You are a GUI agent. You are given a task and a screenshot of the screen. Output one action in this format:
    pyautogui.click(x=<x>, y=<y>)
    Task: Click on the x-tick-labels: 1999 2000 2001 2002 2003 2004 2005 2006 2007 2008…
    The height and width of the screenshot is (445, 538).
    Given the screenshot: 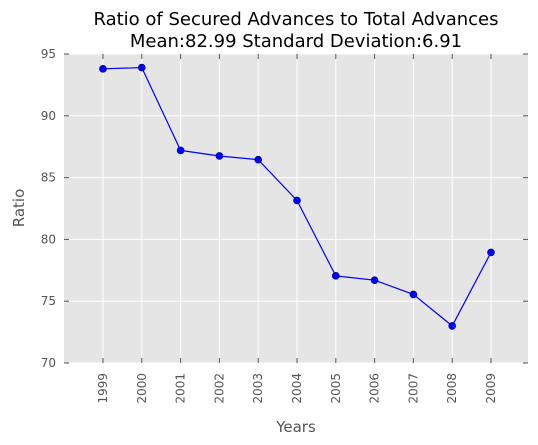 What is the action you would take?
    pyautogui.click(x=297, y=388)
    